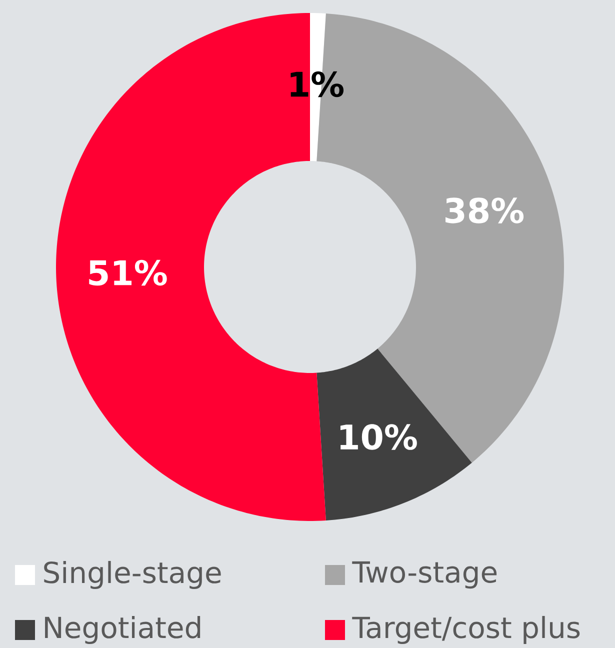  Describe the element at coordinates (122, 630) in the screenshot. I see `legend-label: Negotiated` at that location.